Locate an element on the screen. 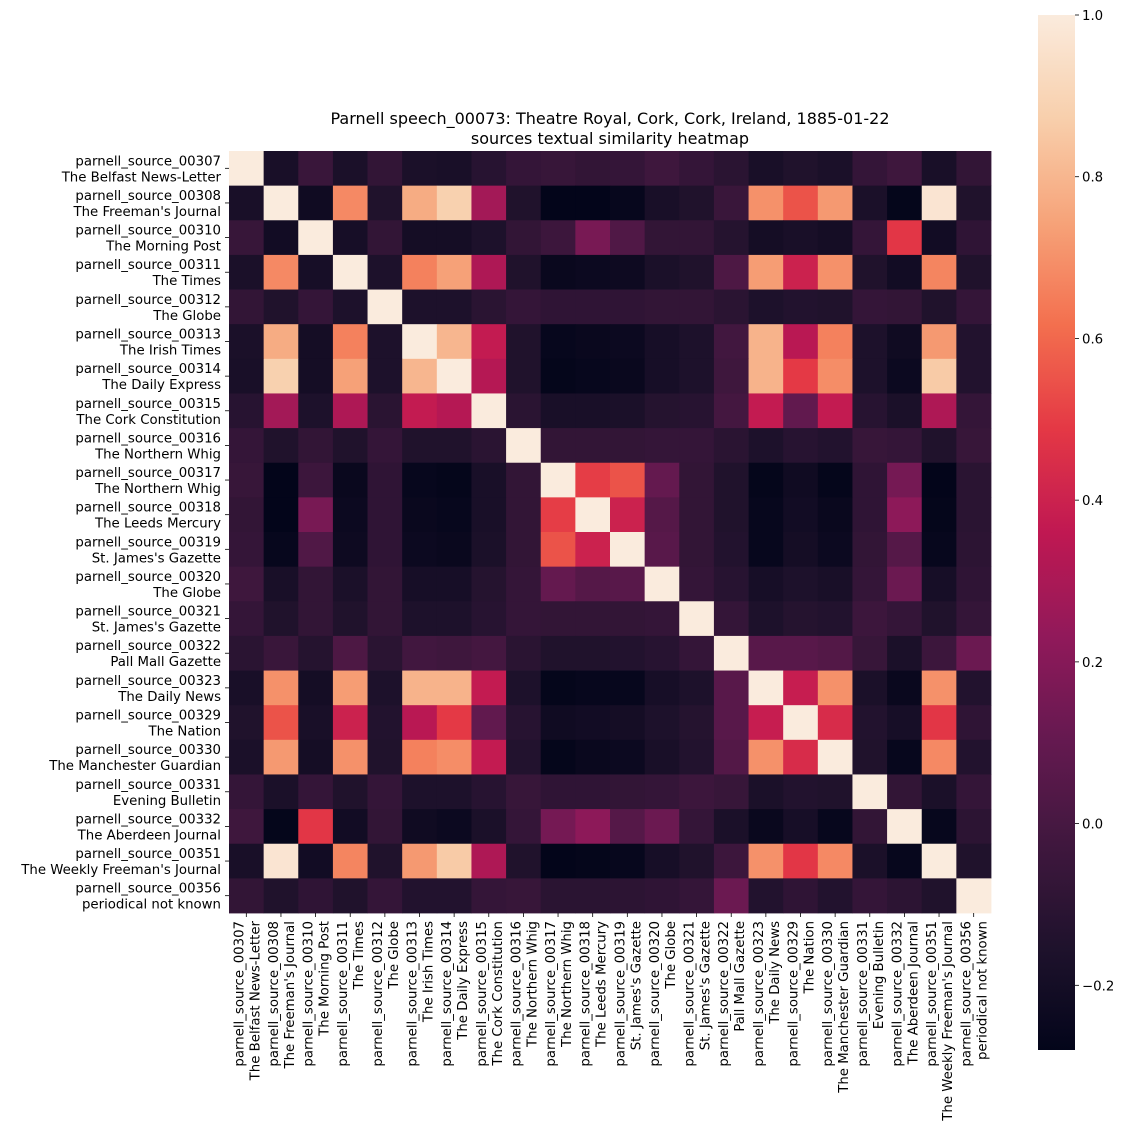 The height and width of the screenshot is (1142, 1142). x-tick-label: parnell_source_00356 periodical not known is located at coordinates (975, 994).